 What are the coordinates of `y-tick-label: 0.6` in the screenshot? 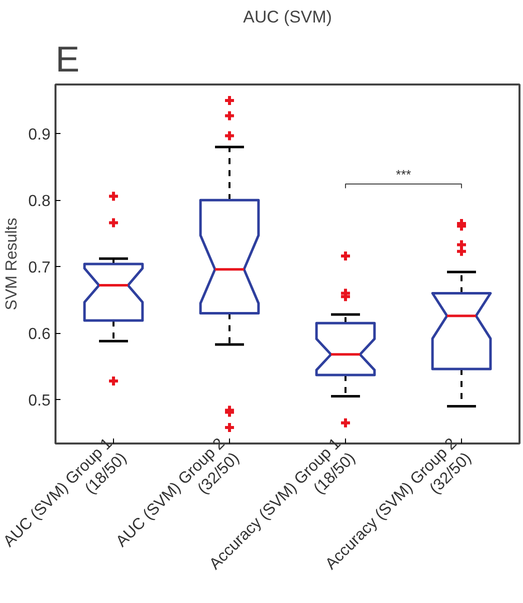 It's located at (39, 335).